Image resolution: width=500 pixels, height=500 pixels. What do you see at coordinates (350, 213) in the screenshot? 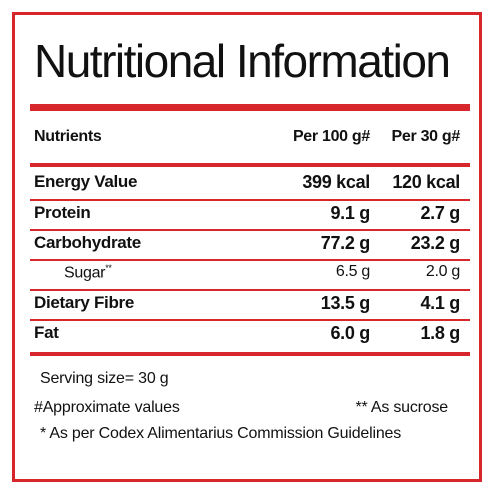
I see `value-per-100g: 9.1 g` at bounding box center [350, 213].